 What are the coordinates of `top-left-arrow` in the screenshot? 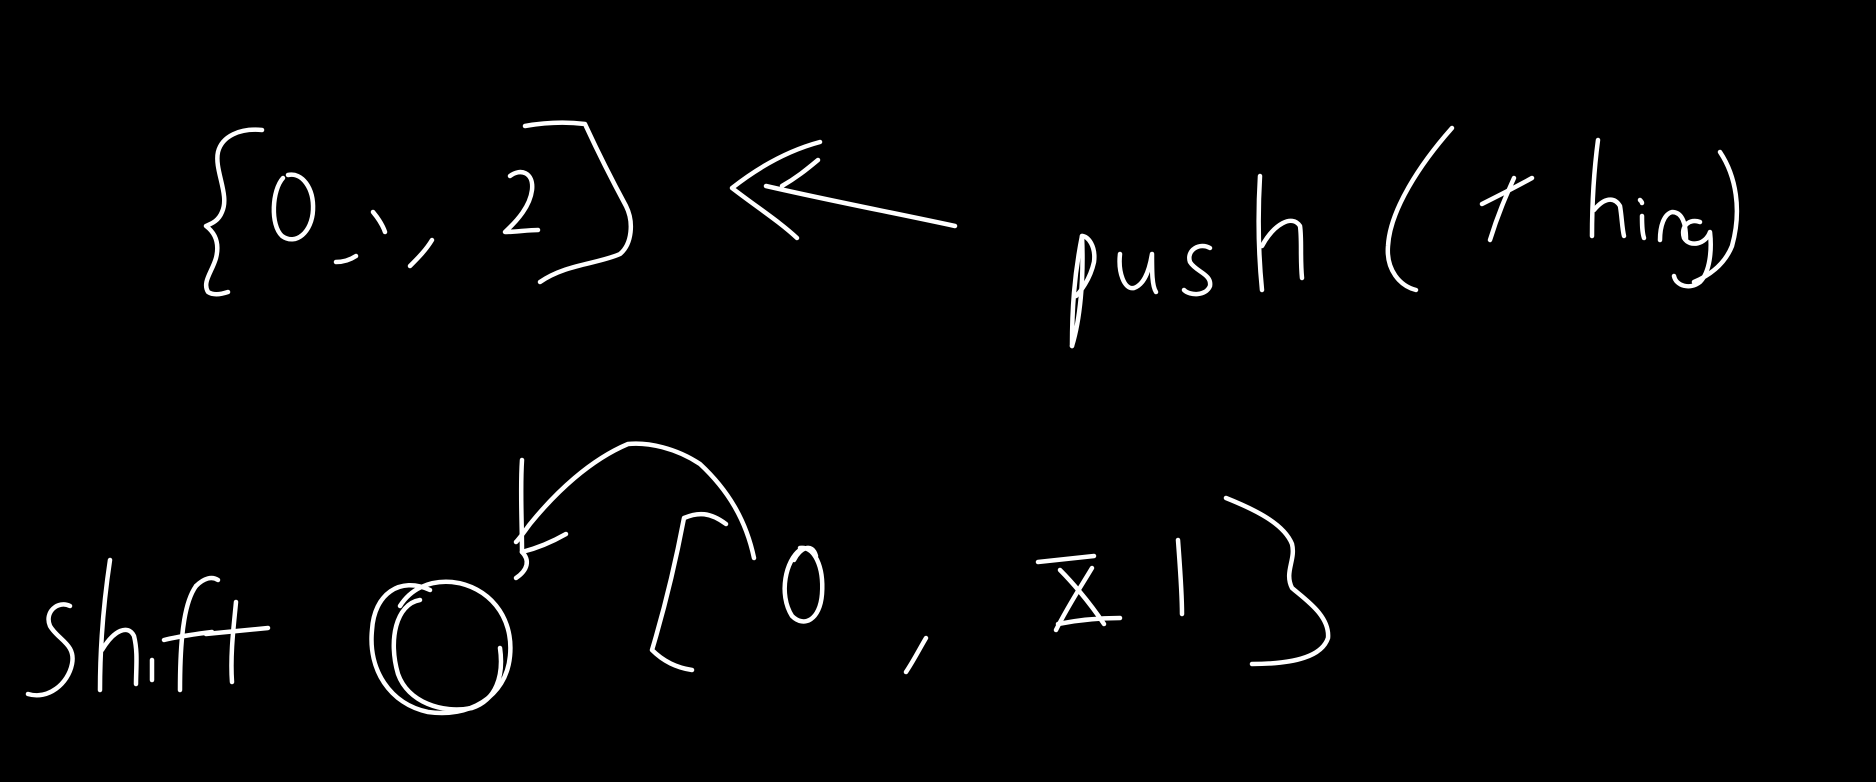 It's located at (843, 190).